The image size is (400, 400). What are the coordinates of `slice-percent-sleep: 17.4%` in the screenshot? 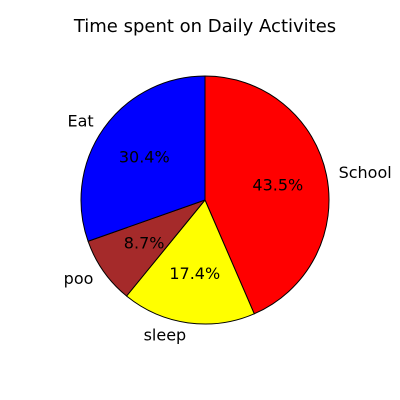 It's located at (194, 273).